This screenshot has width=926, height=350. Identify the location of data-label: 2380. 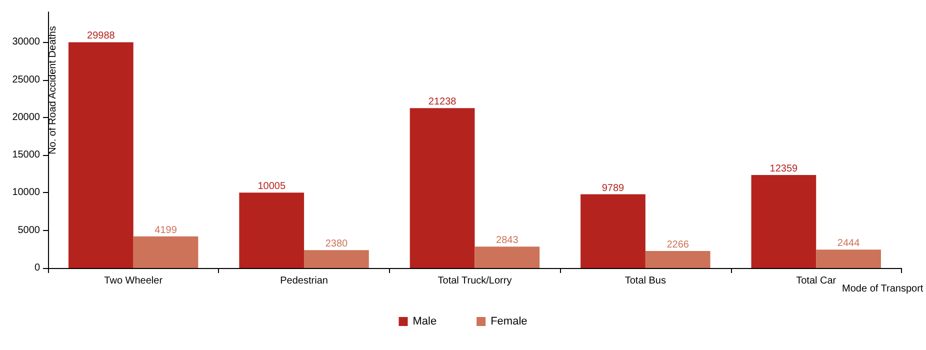
(336, 244).